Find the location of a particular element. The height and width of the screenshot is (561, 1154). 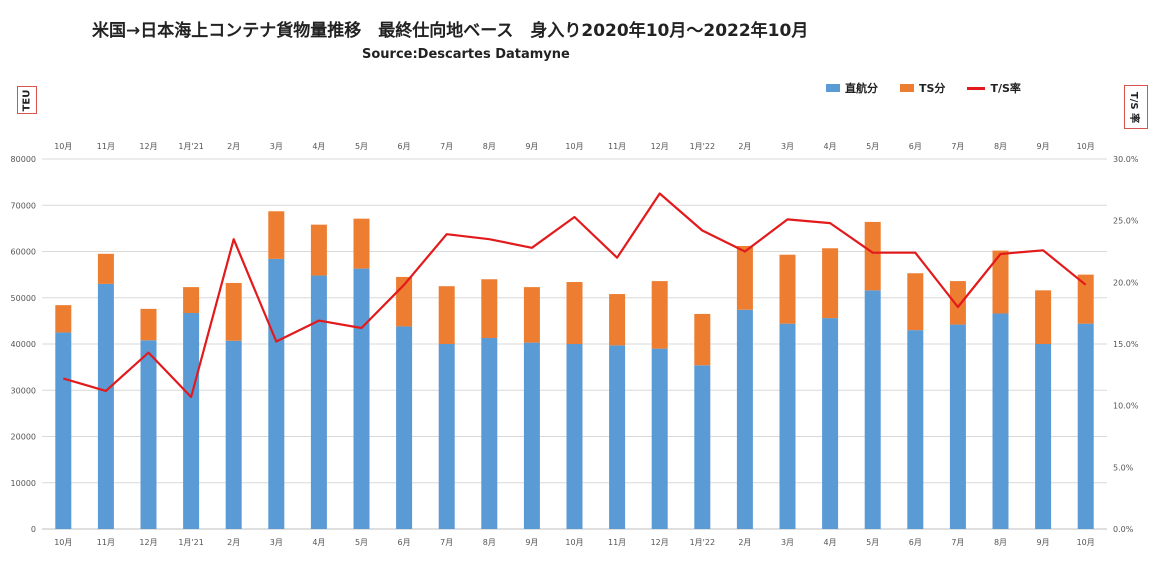

y-left-tick-label: 80000 is located at coordinates (23, 159).